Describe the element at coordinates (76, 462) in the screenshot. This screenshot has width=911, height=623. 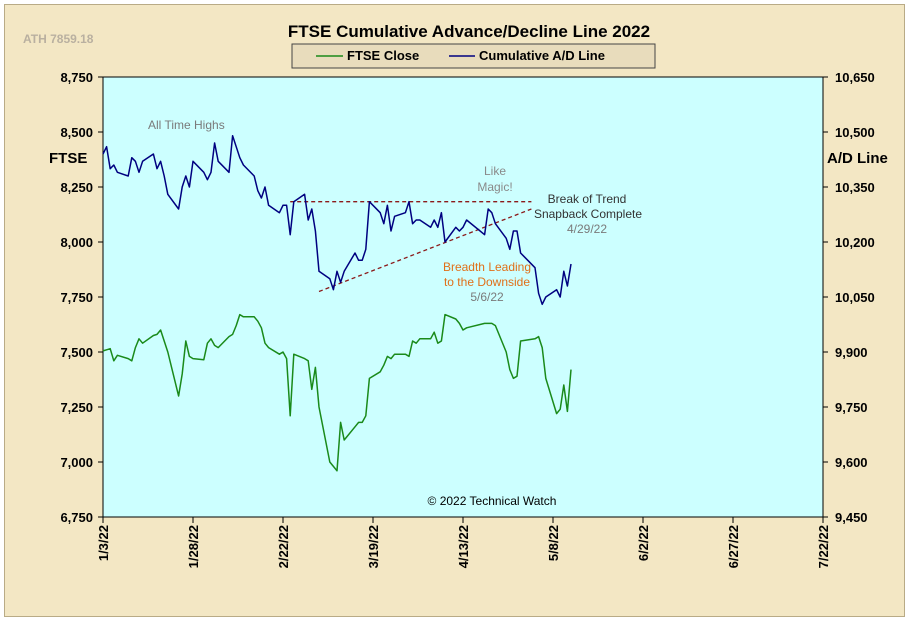
I see `y-left-tick-label: 7,000` at that location.